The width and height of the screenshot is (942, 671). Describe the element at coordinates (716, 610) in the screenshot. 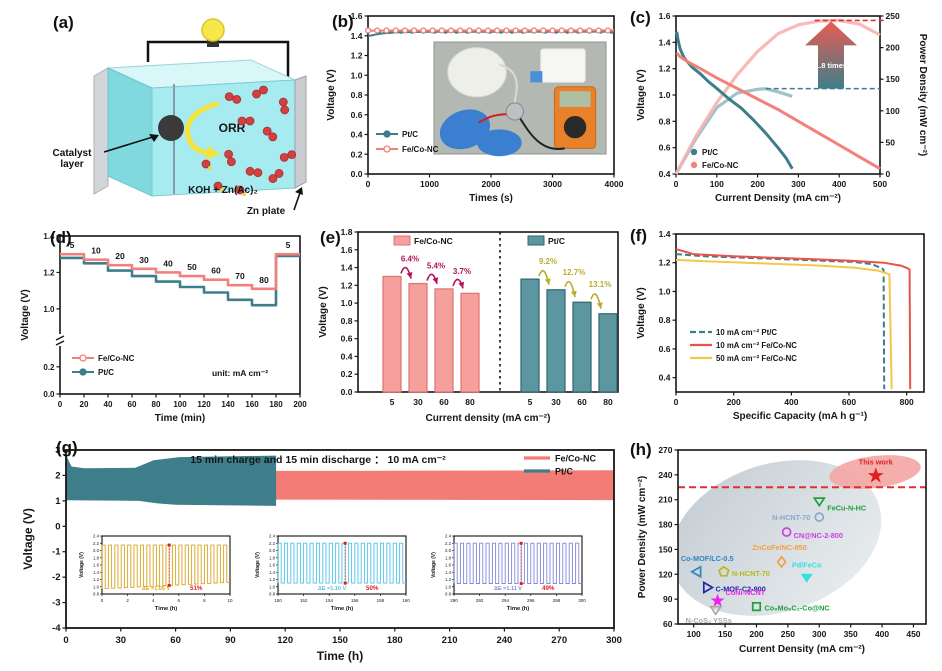

I see `marker-tri-down` at that location.